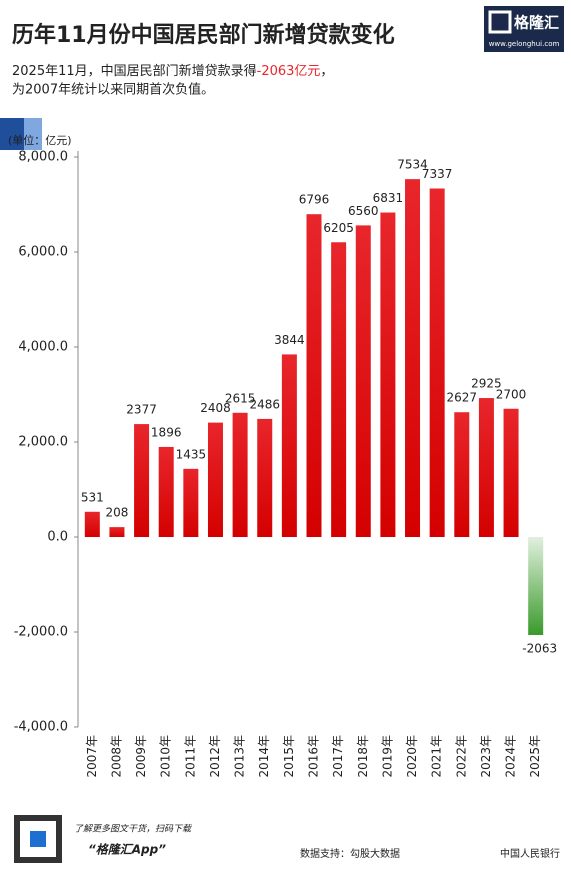  Describe the element at coordinates (363, 756) in the screenshot. I see `x-tick-label: 2018年` at that location.